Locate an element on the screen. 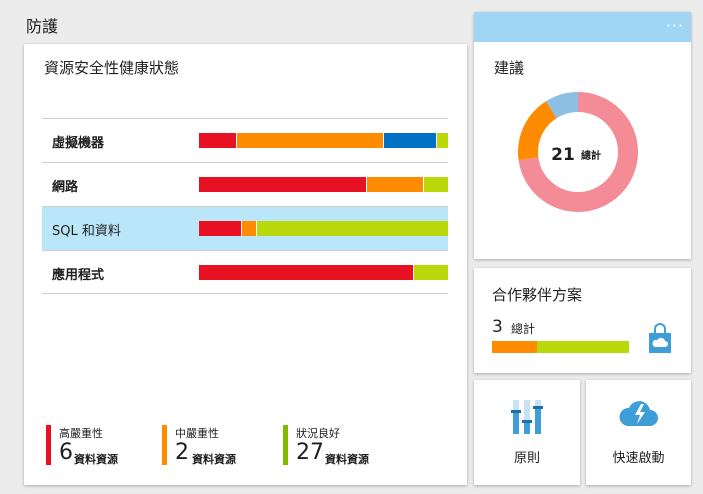 This screenshot has width=703, height=494. donut-slice is located at coordinates (578, 152).